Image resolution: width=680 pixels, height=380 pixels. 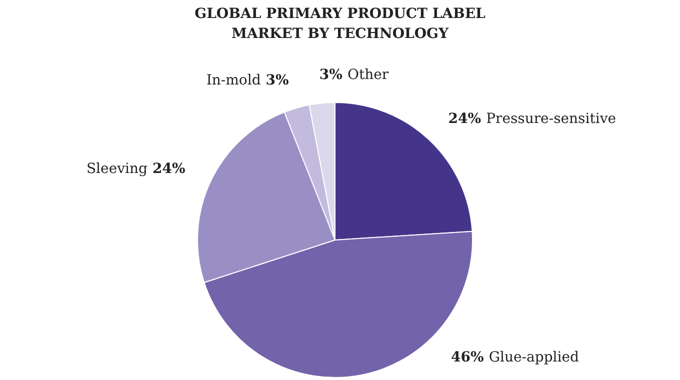 What do you see at coordinates (233, 80) in the screenshot?
I see `slice-label: In-mold` at bounding box center [233, 80].